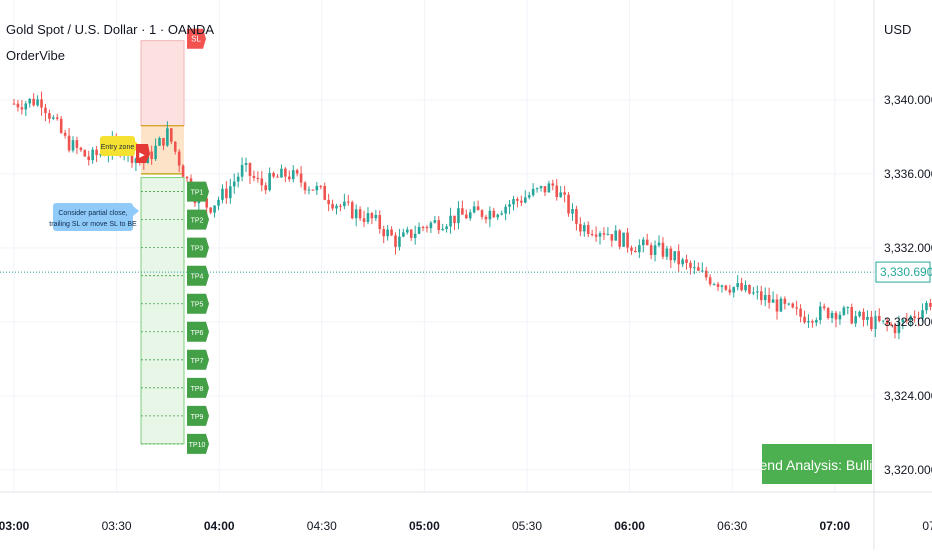 The width and height of the screenshot is (932, 555). Describe the element at coordinates (908, 470) in the screenshot. I see `y-tick-label: 3,320.000` at that location.